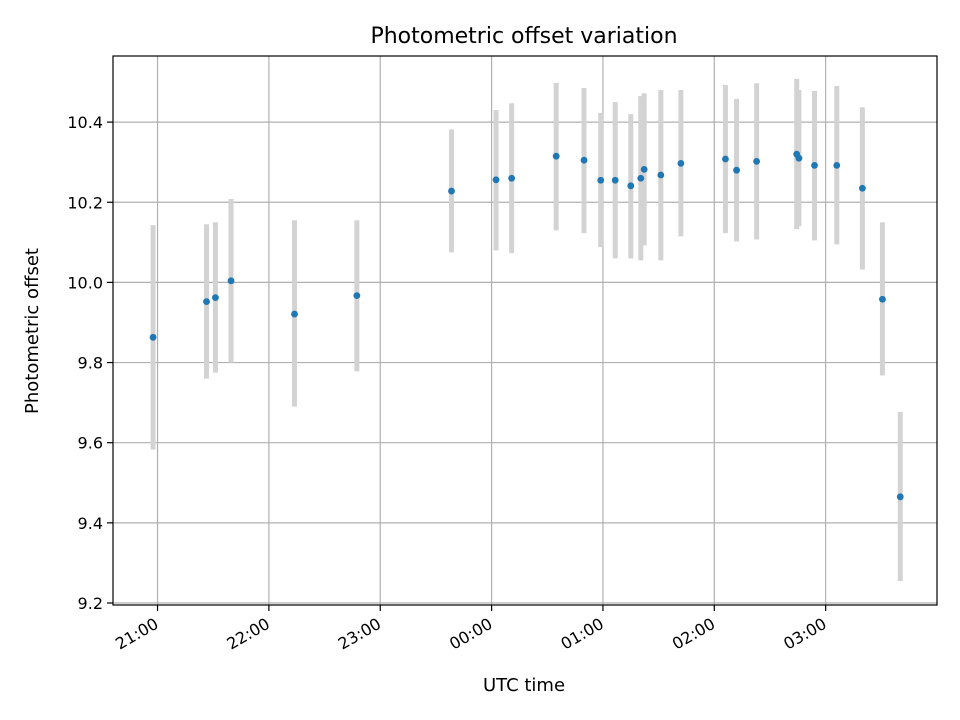 This screenshot has width=960, height=720. I want to click on x-axis-ticks: 21:00 22:00 23:00 00:00 01:00 02:00 03:00, so click(471, 629).